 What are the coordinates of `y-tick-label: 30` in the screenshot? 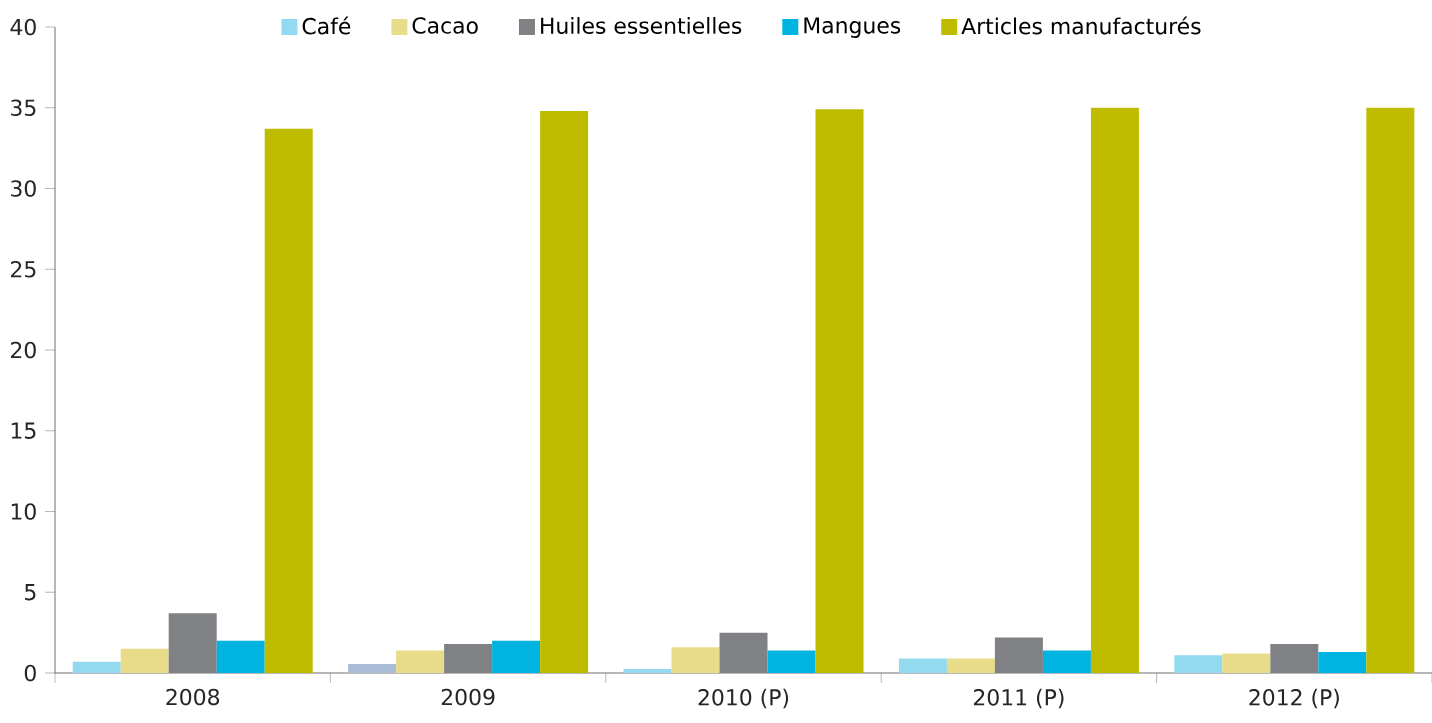 It's located at (23, 188).